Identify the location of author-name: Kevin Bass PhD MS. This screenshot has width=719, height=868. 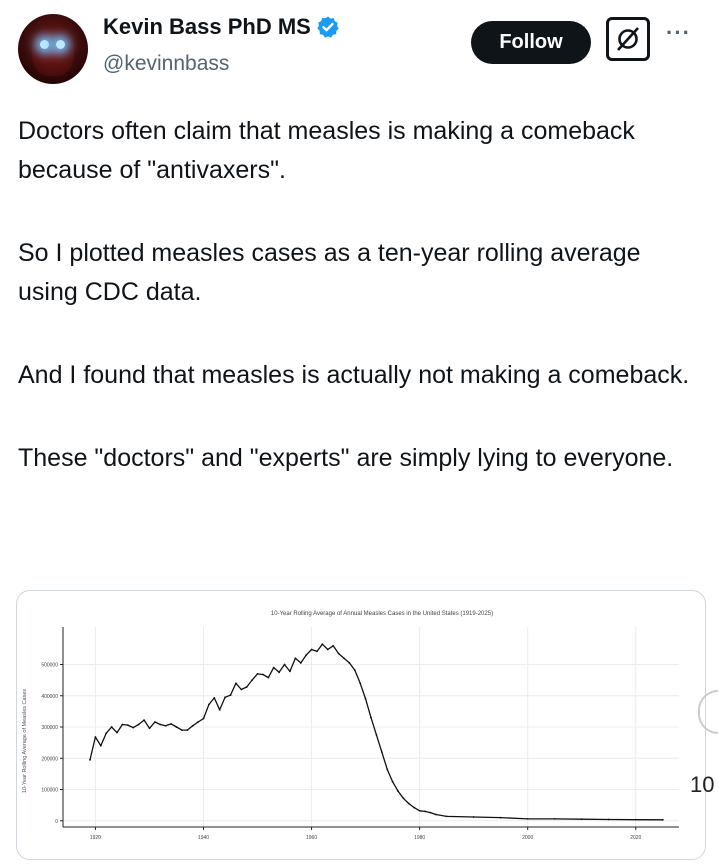
(207, 26).